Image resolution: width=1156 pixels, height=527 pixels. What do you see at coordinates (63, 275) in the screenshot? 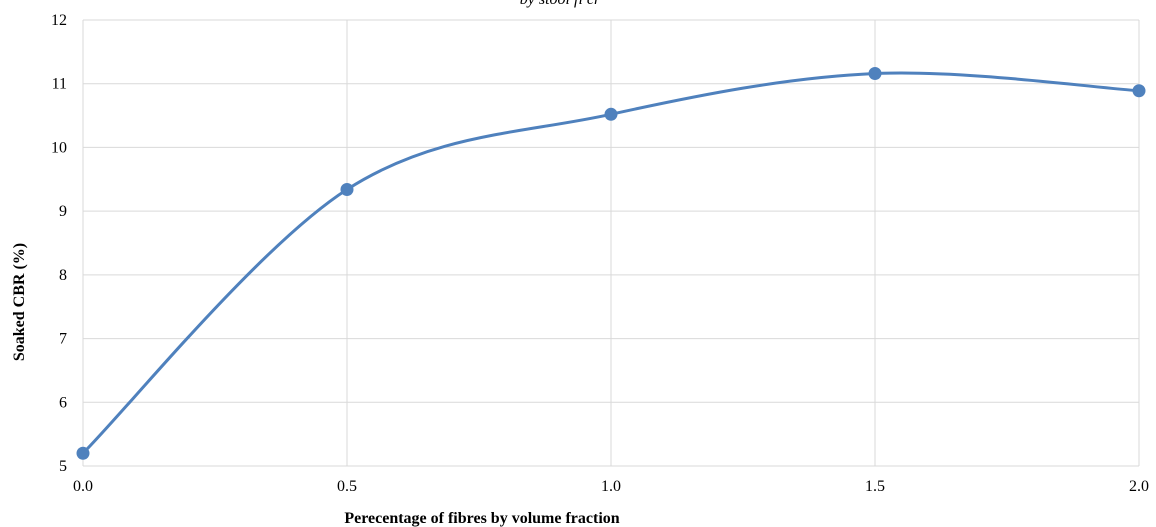
I see `y-tick-label: 8` at bounding box center [63, 275].